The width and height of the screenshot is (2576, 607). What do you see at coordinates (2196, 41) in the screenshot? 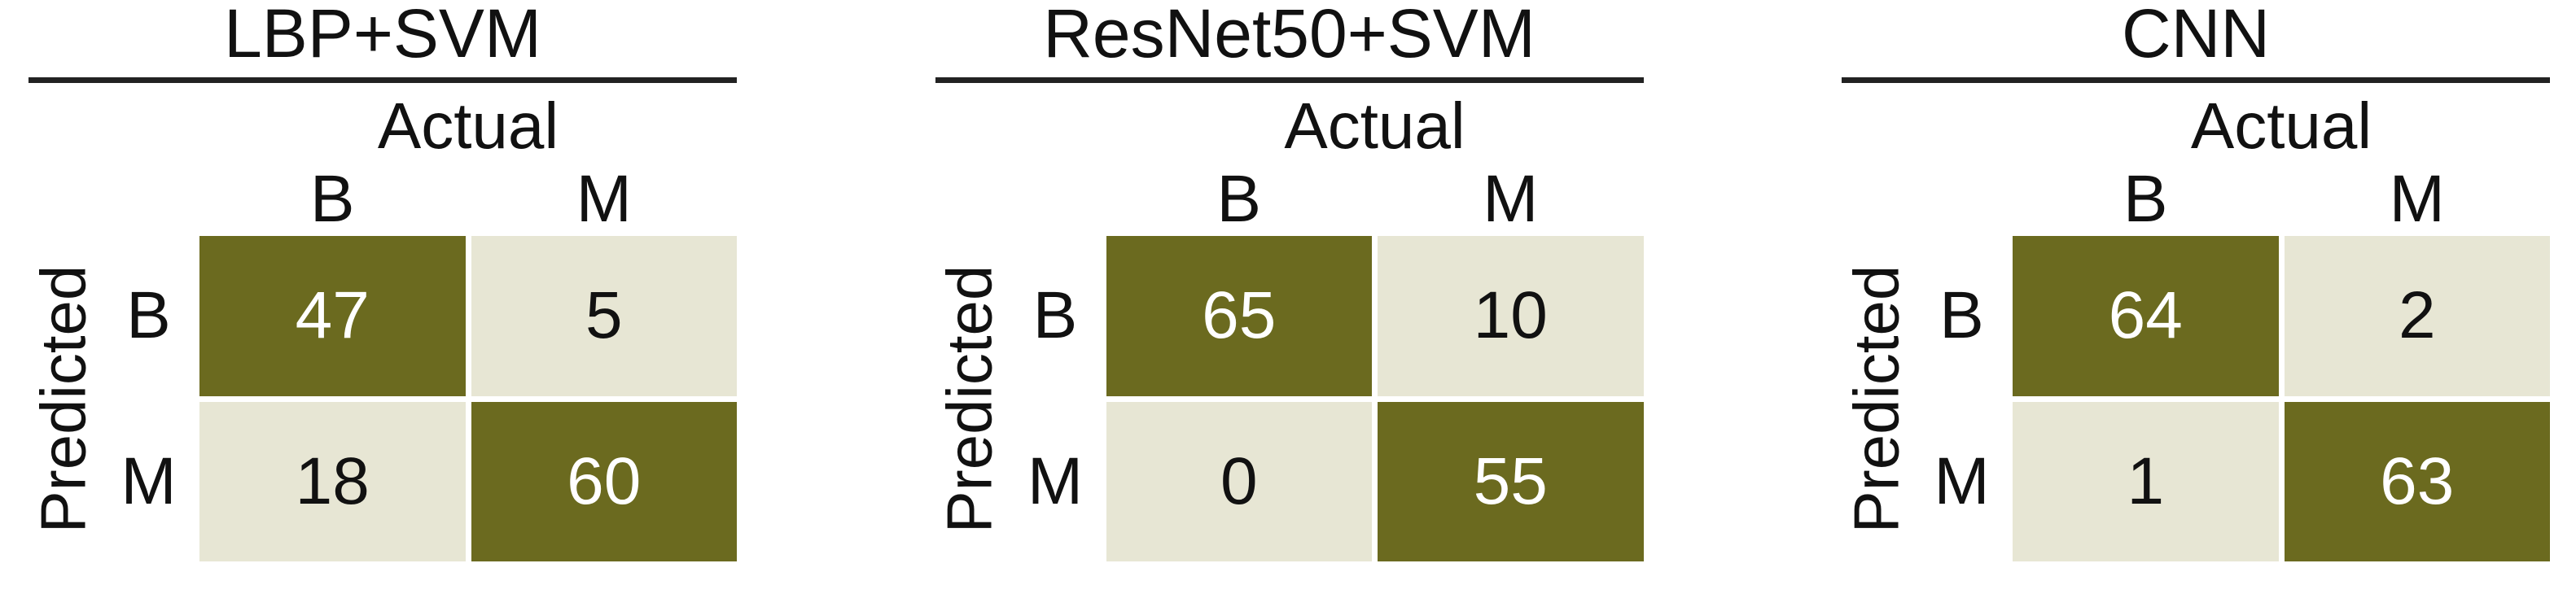
I see `matrix-title: CNN` at bounding box center [2196, 41].